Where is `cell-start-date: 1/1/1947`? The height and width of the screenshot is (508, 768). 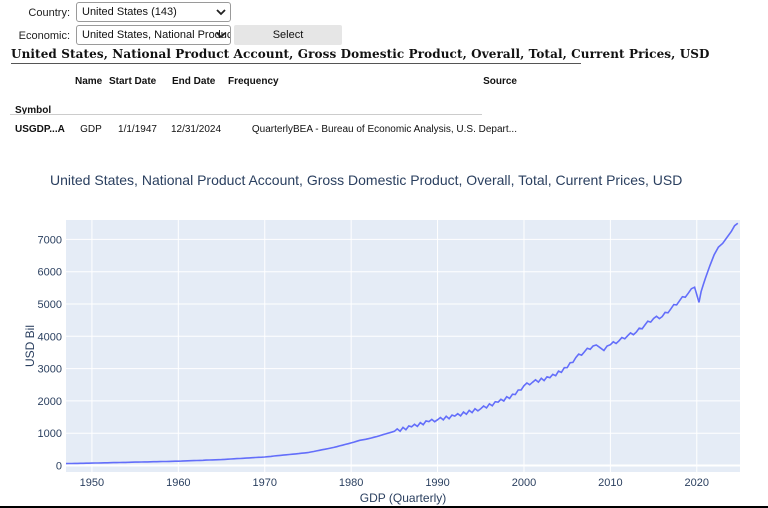
cell-start-date: 1/1/1947 is located at coordinates (137, 129).